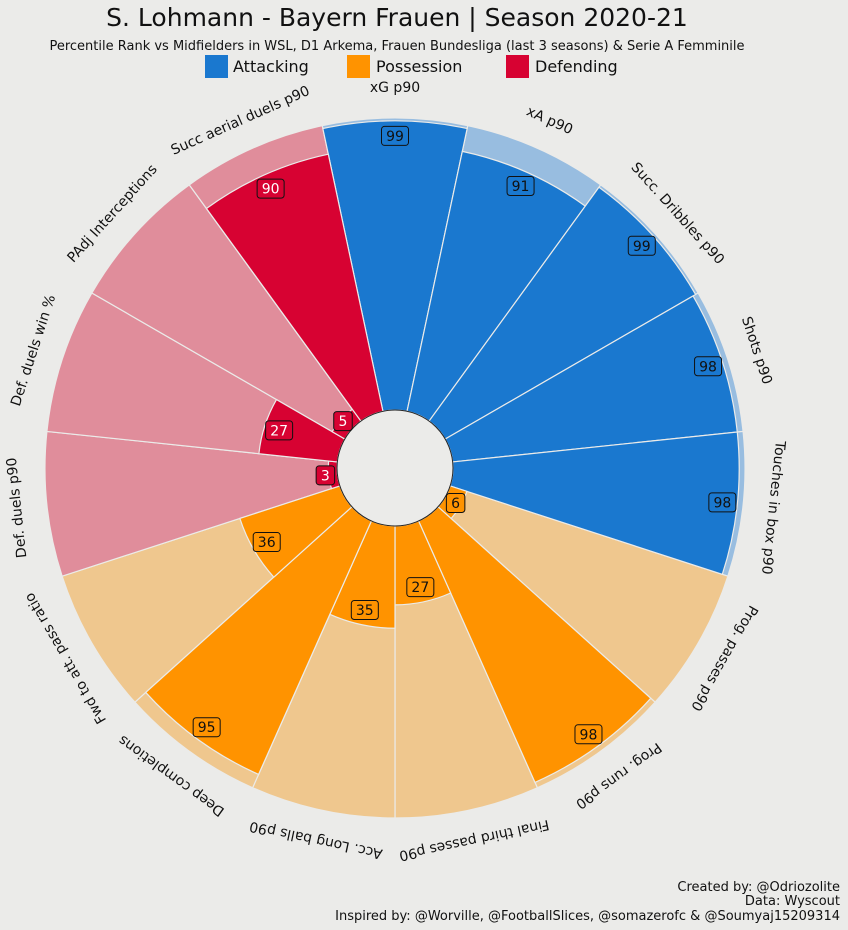 Image resolution: width=848 pixels, height=930 pixels. I want to click on value-label-box-xa-p90, so click(520, 185).